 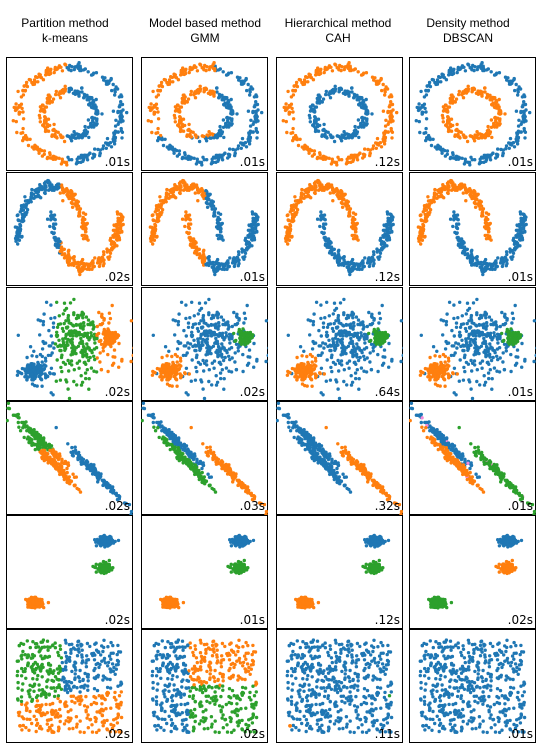 I want to click on scatter-panel-noisy_circles-2: .12s, so click(x=339, y=114).